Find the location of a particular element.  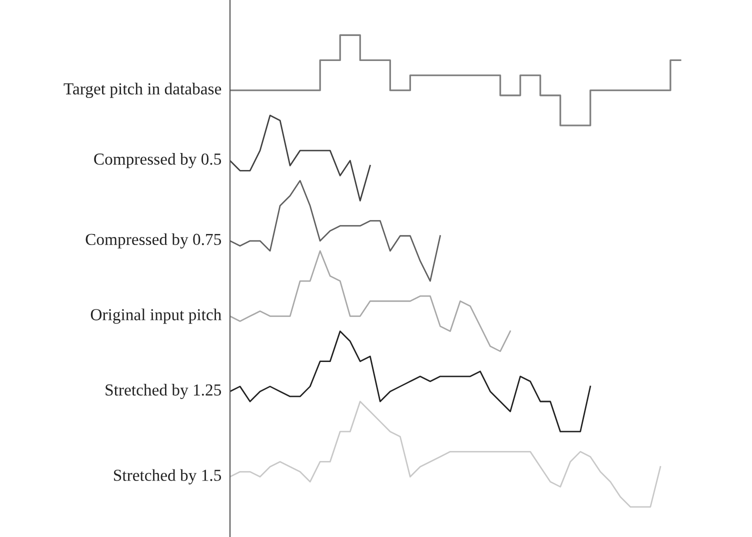

series-label: Compressed by 0.75 is located at coordinates (154, 240).